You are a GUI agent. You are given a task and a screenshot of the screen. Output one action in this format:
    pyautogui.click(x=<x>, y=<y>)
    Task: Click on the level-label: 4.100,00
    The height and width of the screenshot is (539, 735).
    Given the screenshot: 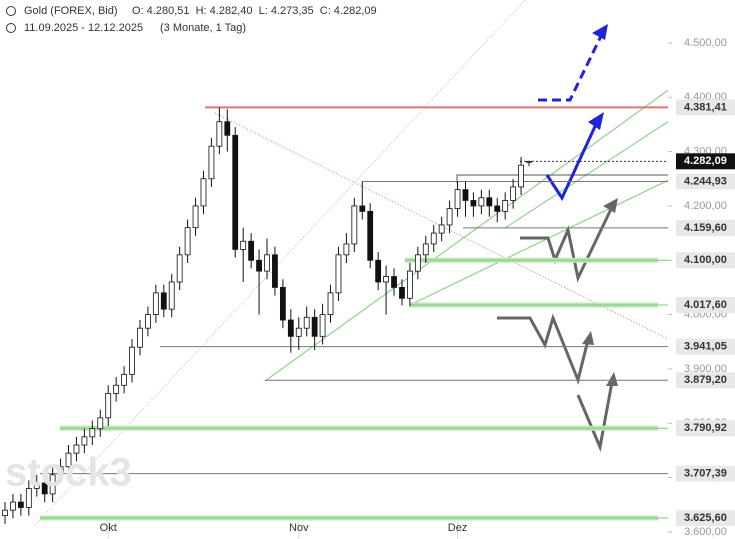 What is the action you would take?
    pyautogui.click(x=705, y=260)
    